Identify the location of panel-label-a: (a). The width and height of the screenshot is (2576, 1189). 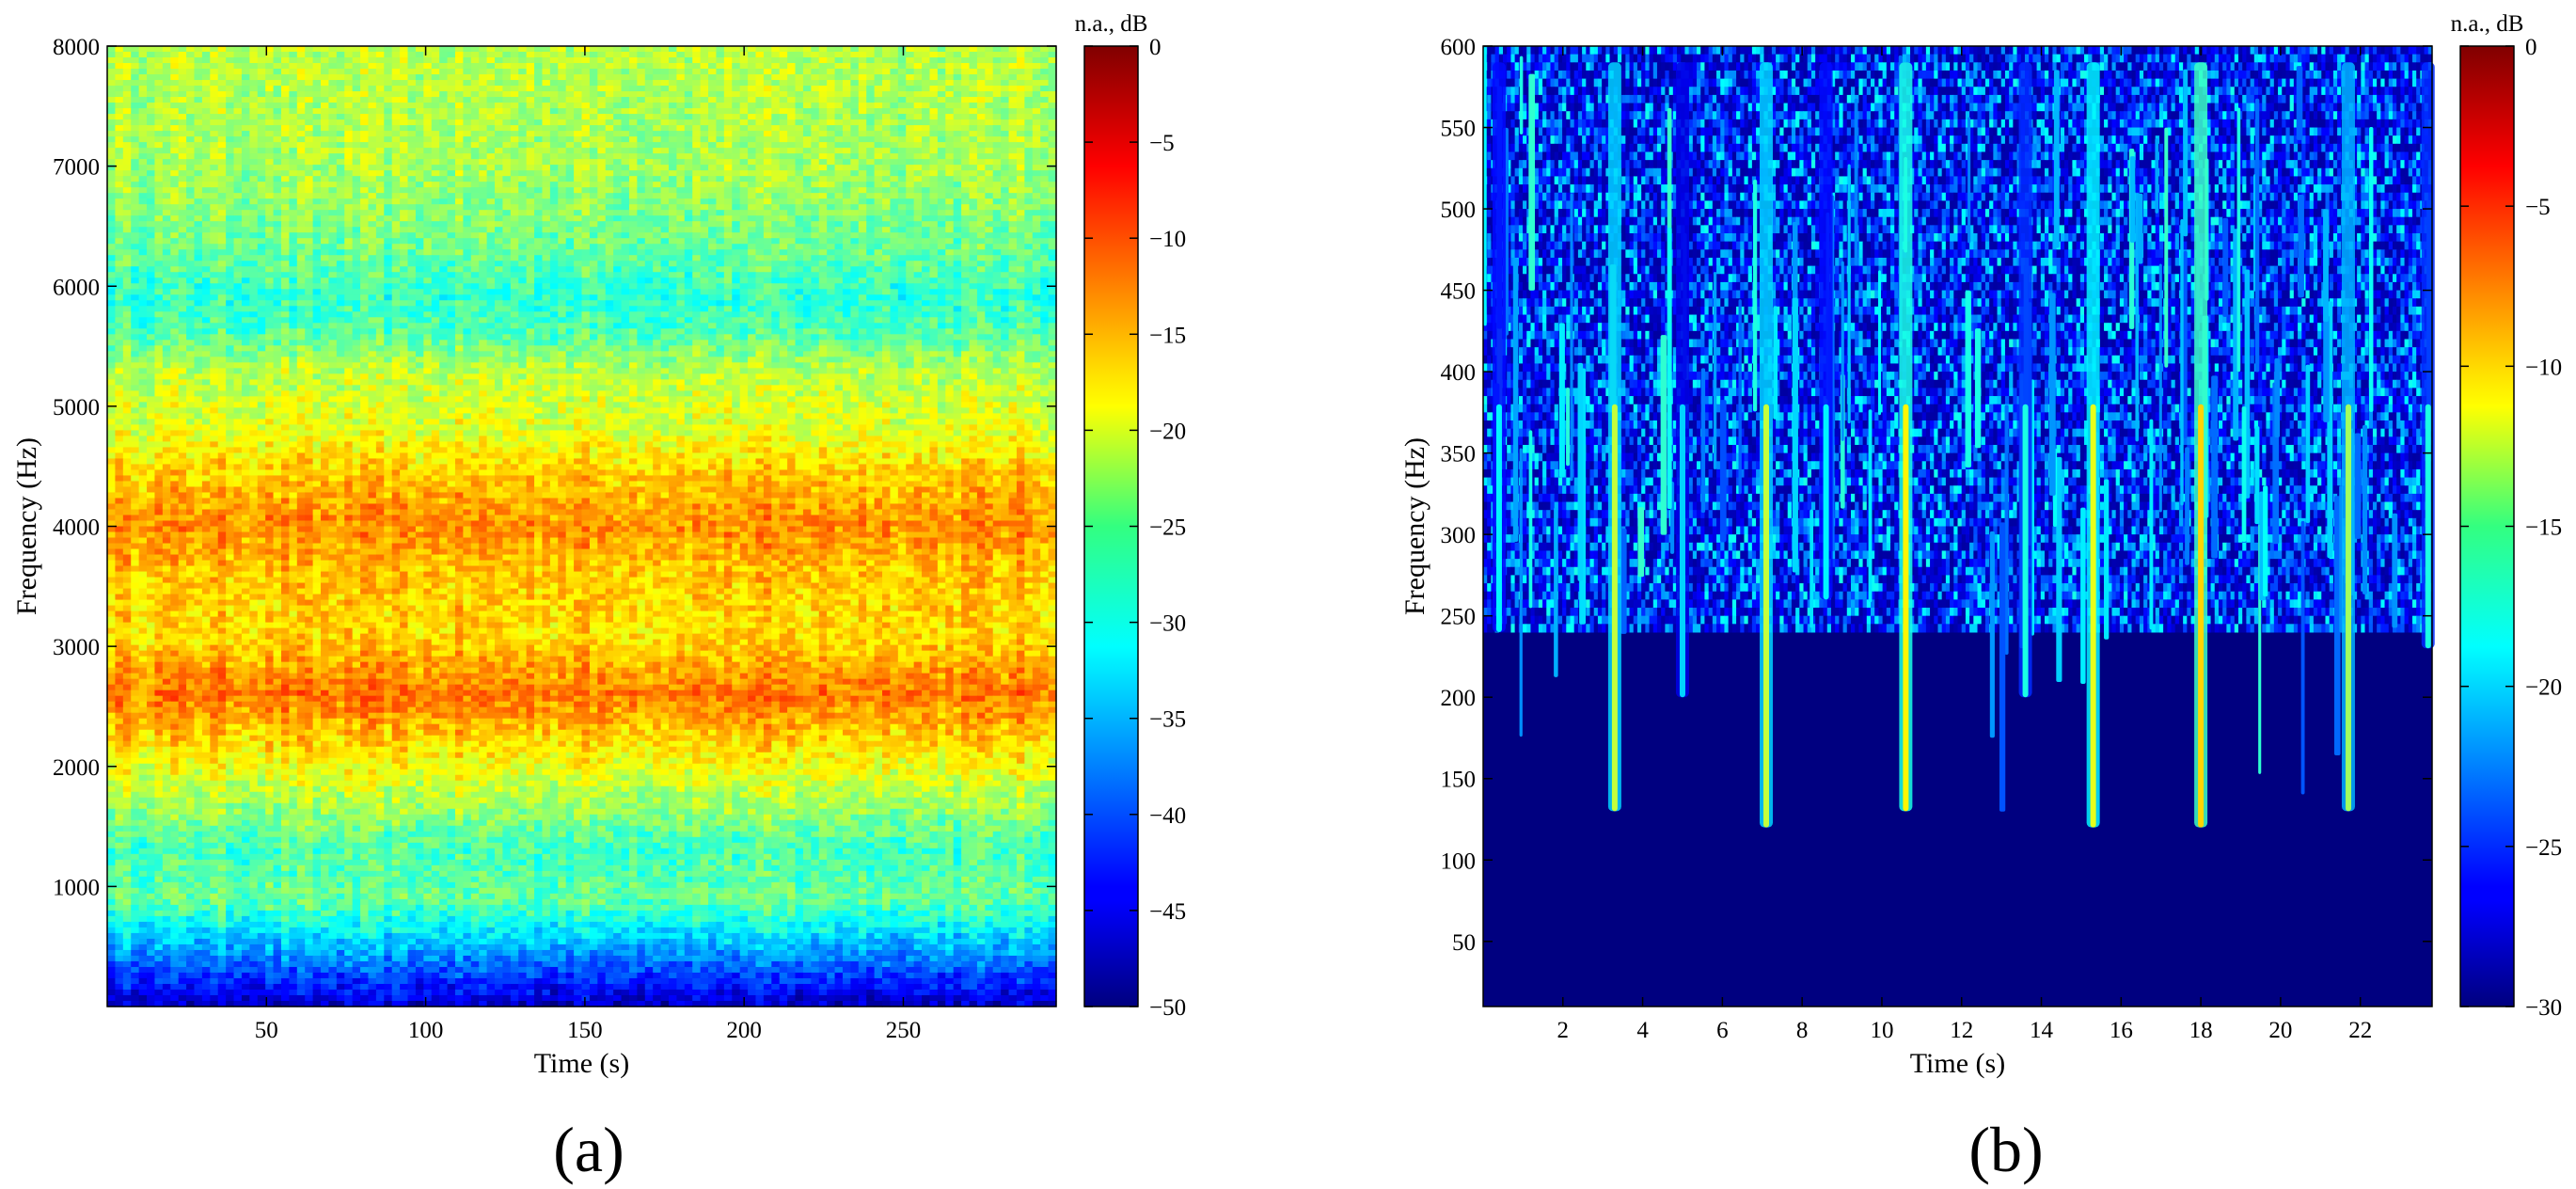
(588, 1149).